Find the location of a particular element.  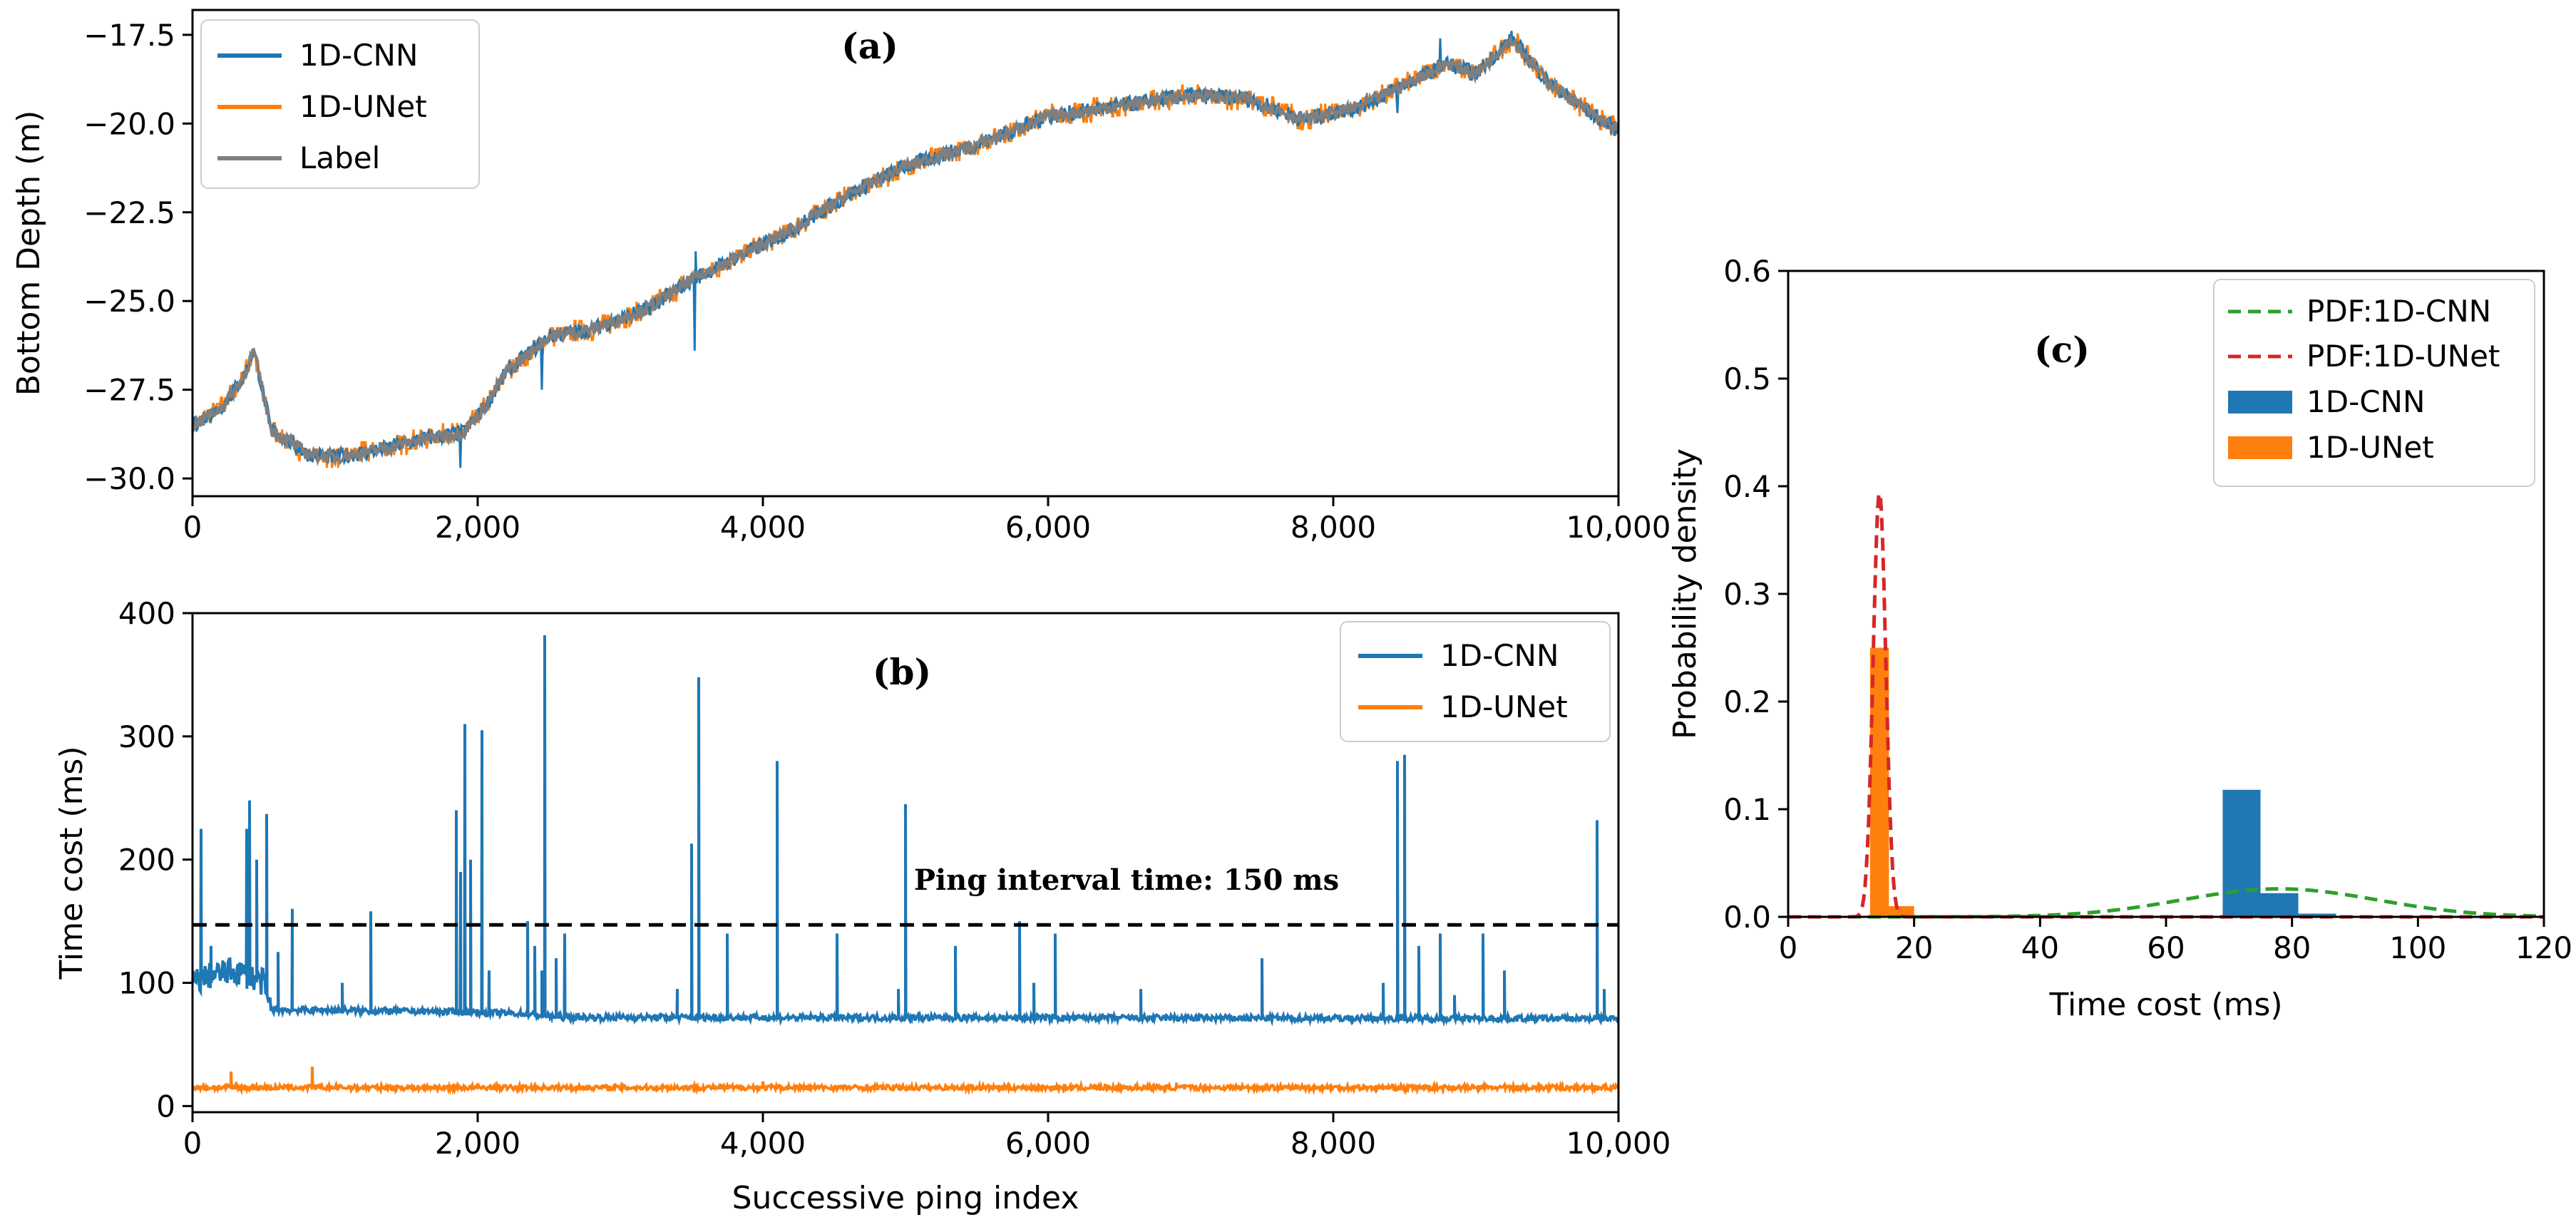

panel-a-y-tick-label: −22.5 is located at coordinates (129, 212).